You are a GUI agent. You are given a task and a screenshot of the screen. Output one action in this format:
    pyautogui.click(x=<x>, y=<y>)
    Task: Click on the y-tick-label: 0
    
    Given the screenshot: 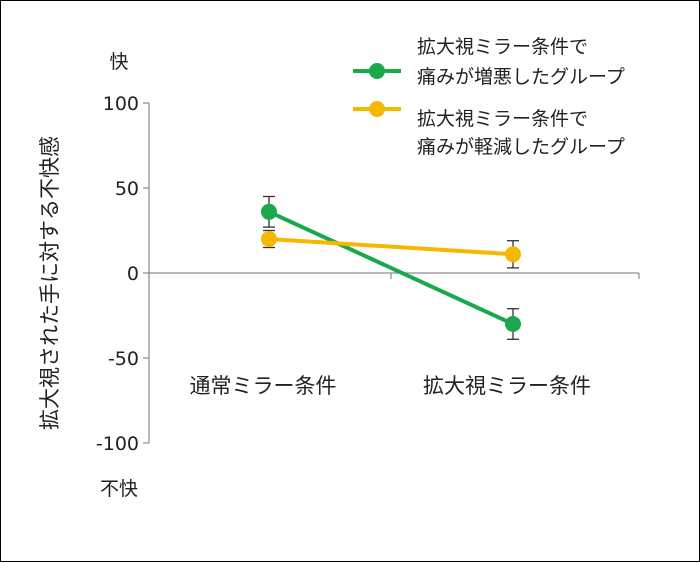 What is the action you would take?
    pyautogui.click(x=133, y=274)
    